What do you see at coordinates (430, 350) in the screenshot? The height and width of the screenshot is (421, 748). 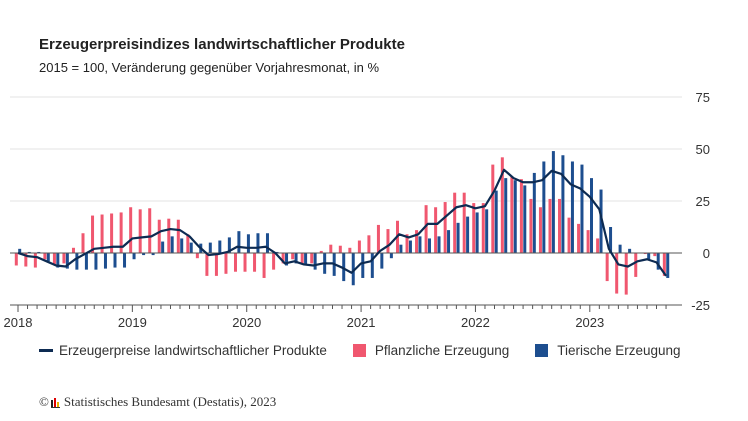 I see `legend-item-pflanzlich: Pflanzliche Erzeugung` at bounding box center [430, 350].